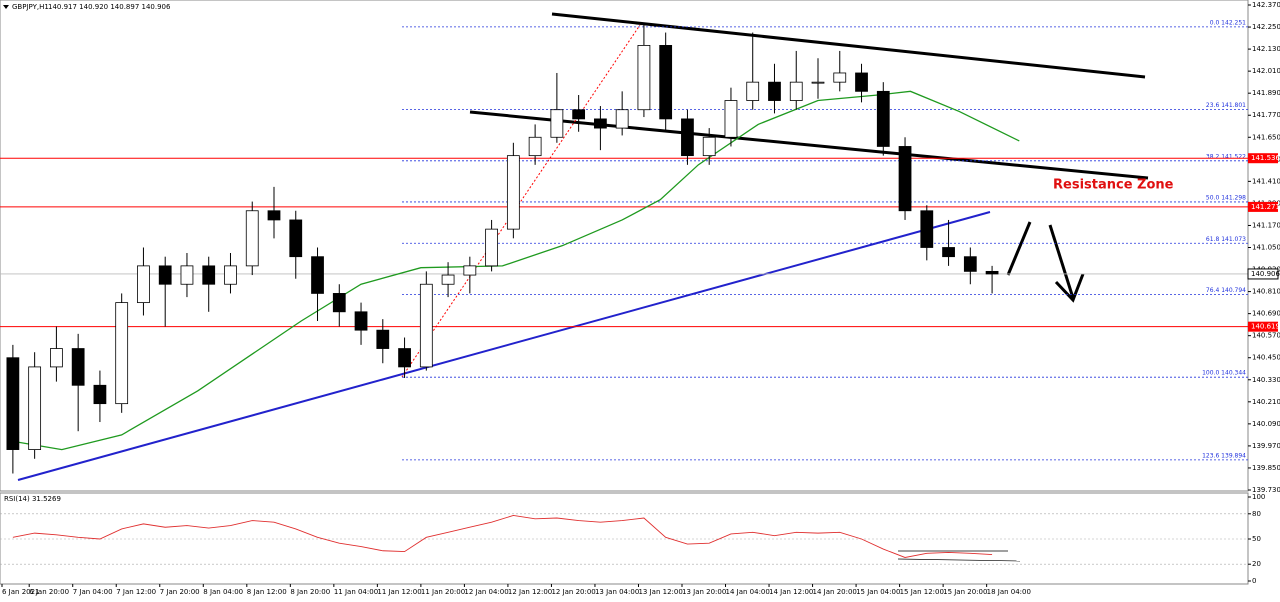  I want to click on fib-label: 61.8 141.073, so click(1226, 239).